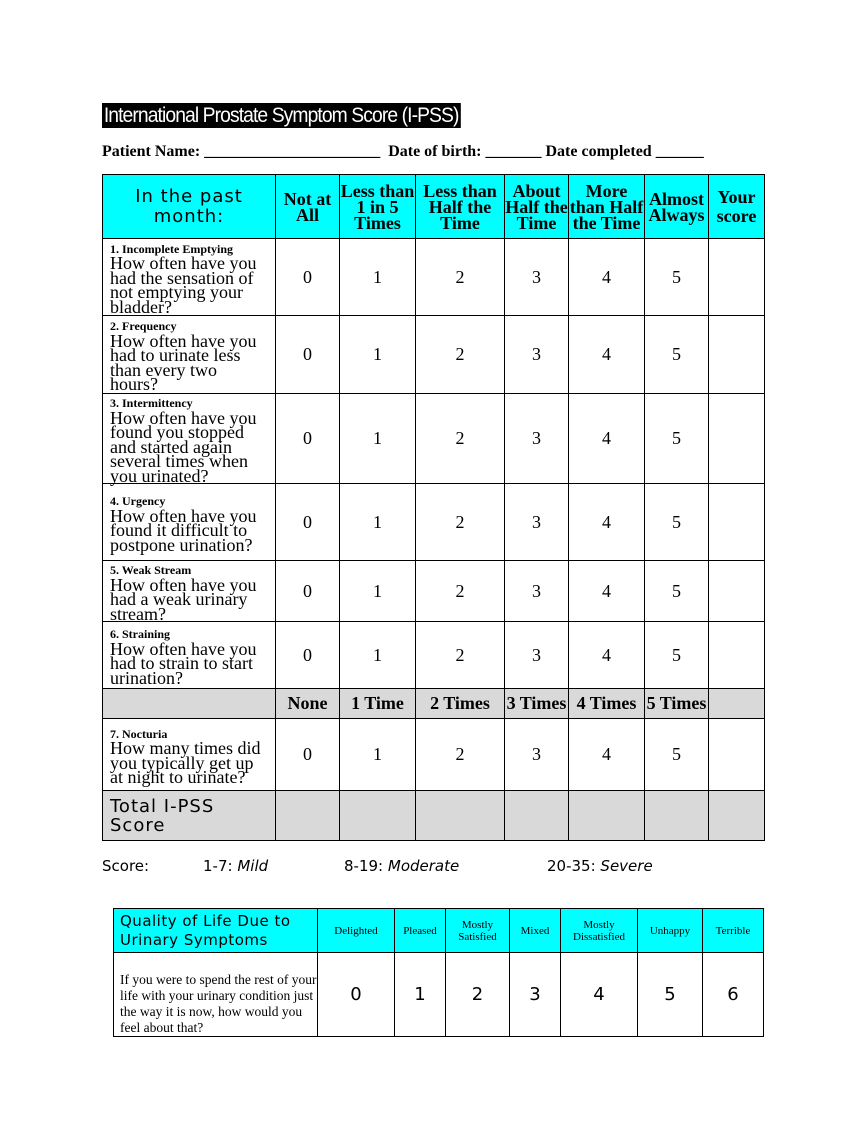 Image resolution: width=866 pixels, height=1122 pixels. I want to click on nocturia-option: 5 Times, so click(676, 703).